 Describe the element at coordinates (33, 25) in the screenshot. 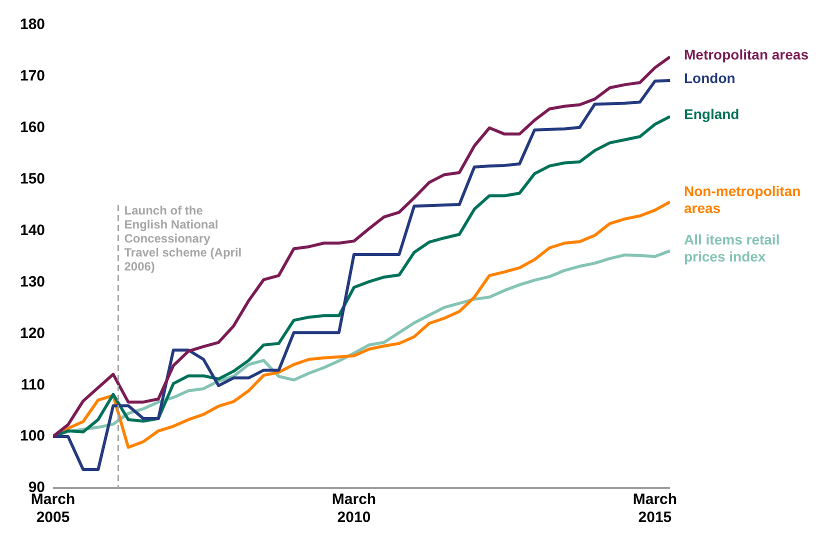

I see `y-tick-label: 180` at that location.